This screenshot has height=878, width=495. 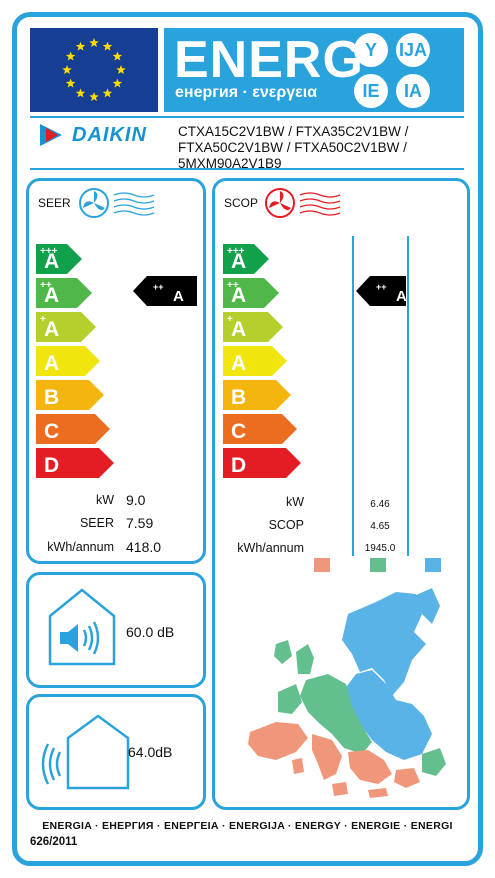 I want to click on climate-average-swatch, so click(x=378, y=565).